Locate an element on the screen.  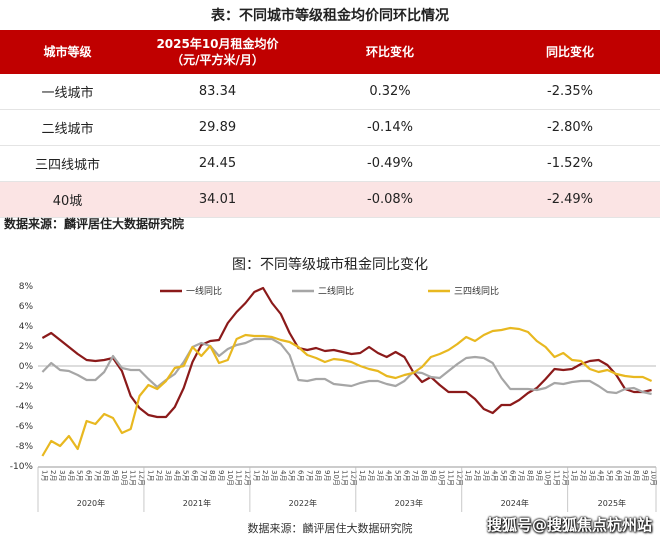
cell-price: 34.01 is located at coordinates (217, 199).